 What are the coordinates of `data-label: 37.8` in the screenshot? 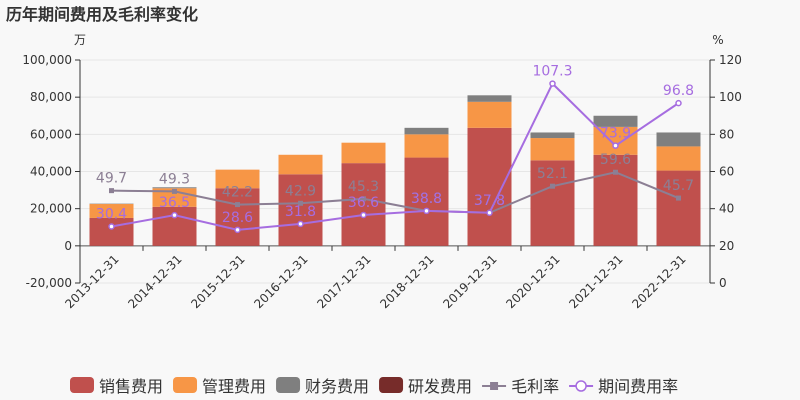 It's located at (489, 201).